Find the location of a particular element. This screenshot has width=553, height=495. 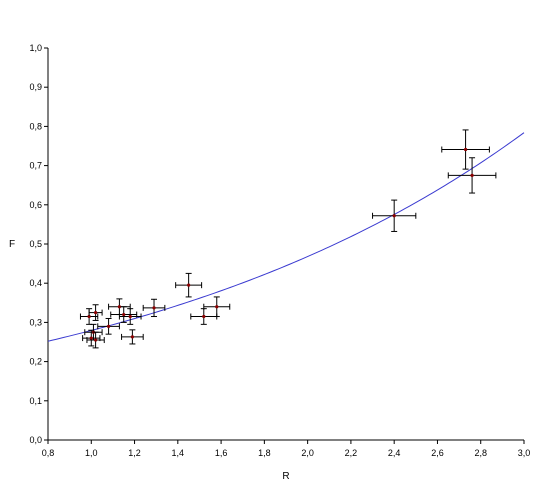

y-tick-label: 0,5 is located at coordinates (35, 244).